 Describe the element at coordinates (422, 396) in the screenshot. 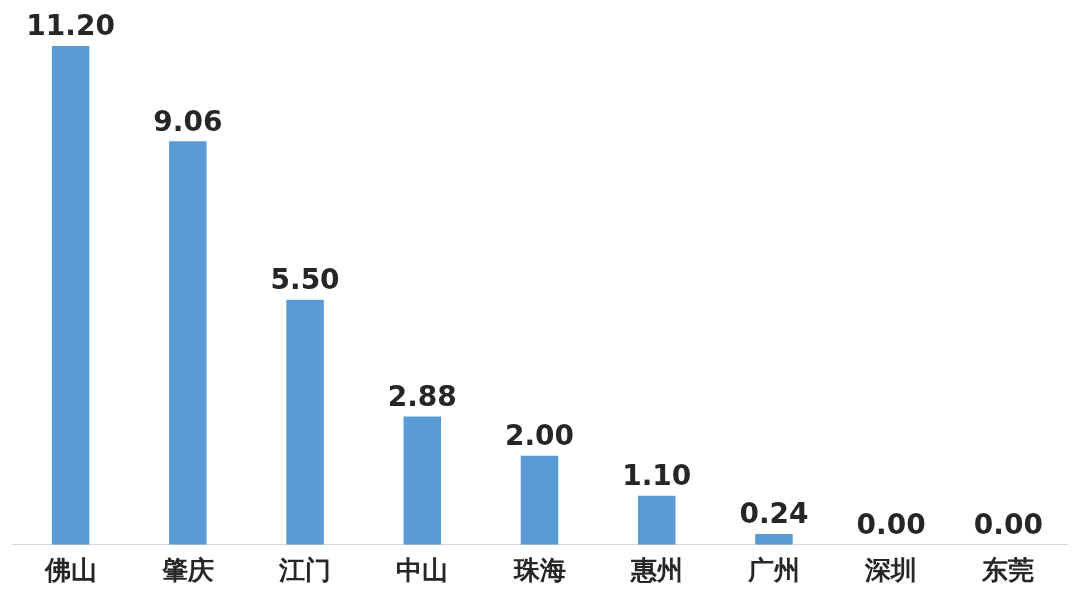

I see `data-label: 2.88` at that location.